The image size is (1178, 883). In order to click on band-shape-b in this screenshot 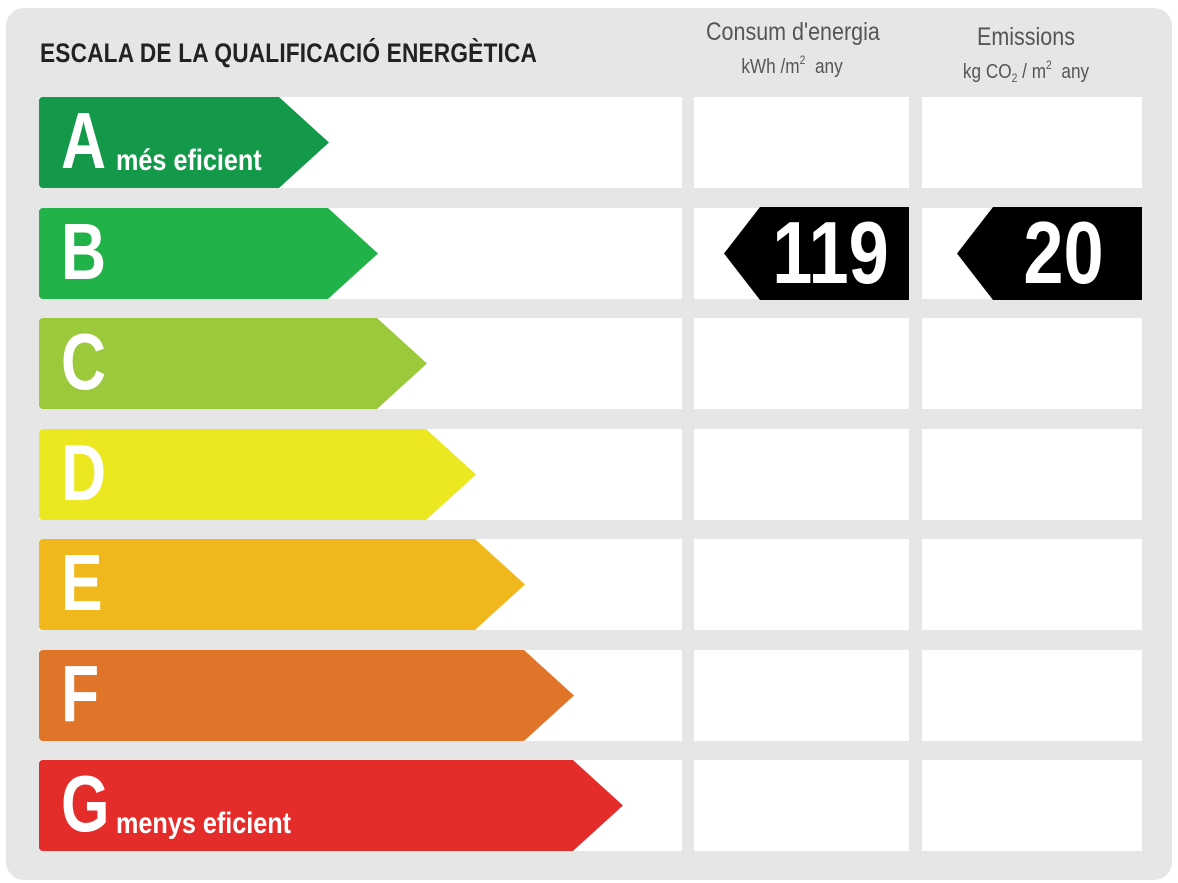, I will do `click(208, 253)`.